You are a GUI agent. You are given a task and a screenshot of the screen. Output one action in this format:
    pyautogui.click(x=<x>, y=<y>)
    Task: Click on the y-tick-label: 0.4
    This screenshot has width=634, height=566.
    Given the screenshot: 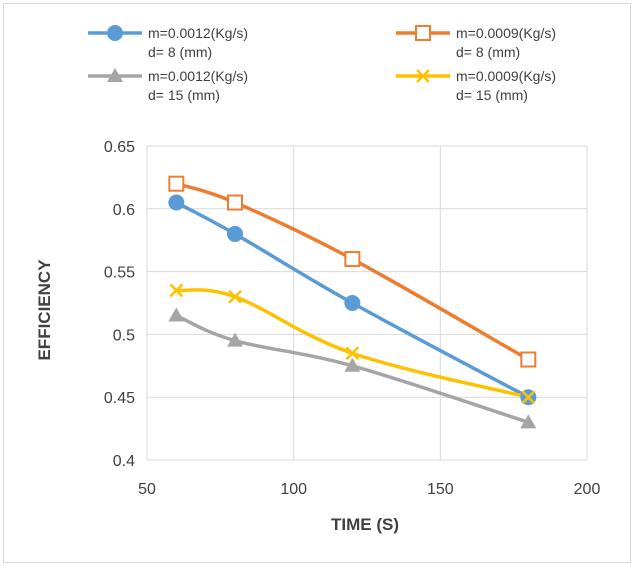 What is the action you would take?
    pyautogui.click(x=124, y=461)
    